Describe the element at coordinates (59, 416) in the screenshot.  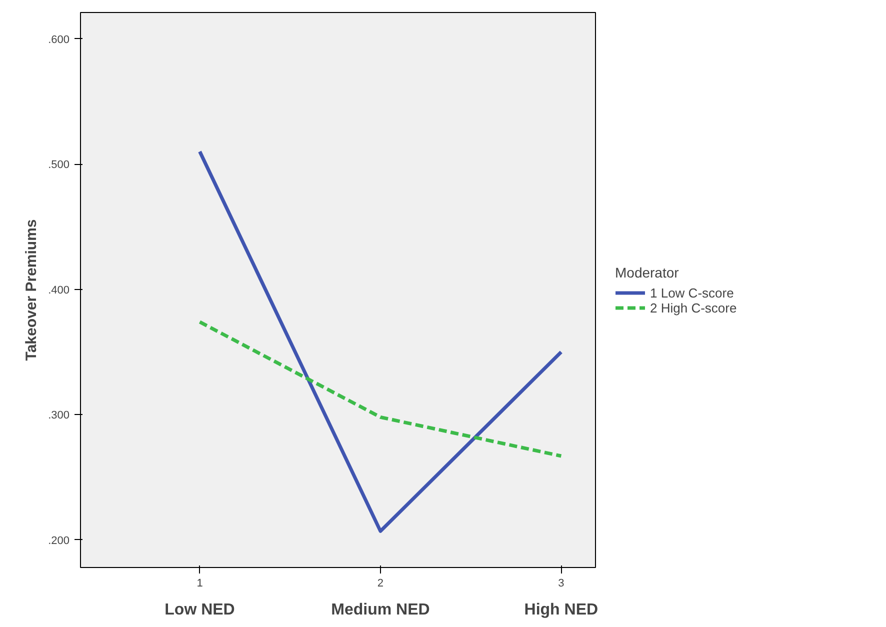
I see `y-tick-label: .300` at that location.